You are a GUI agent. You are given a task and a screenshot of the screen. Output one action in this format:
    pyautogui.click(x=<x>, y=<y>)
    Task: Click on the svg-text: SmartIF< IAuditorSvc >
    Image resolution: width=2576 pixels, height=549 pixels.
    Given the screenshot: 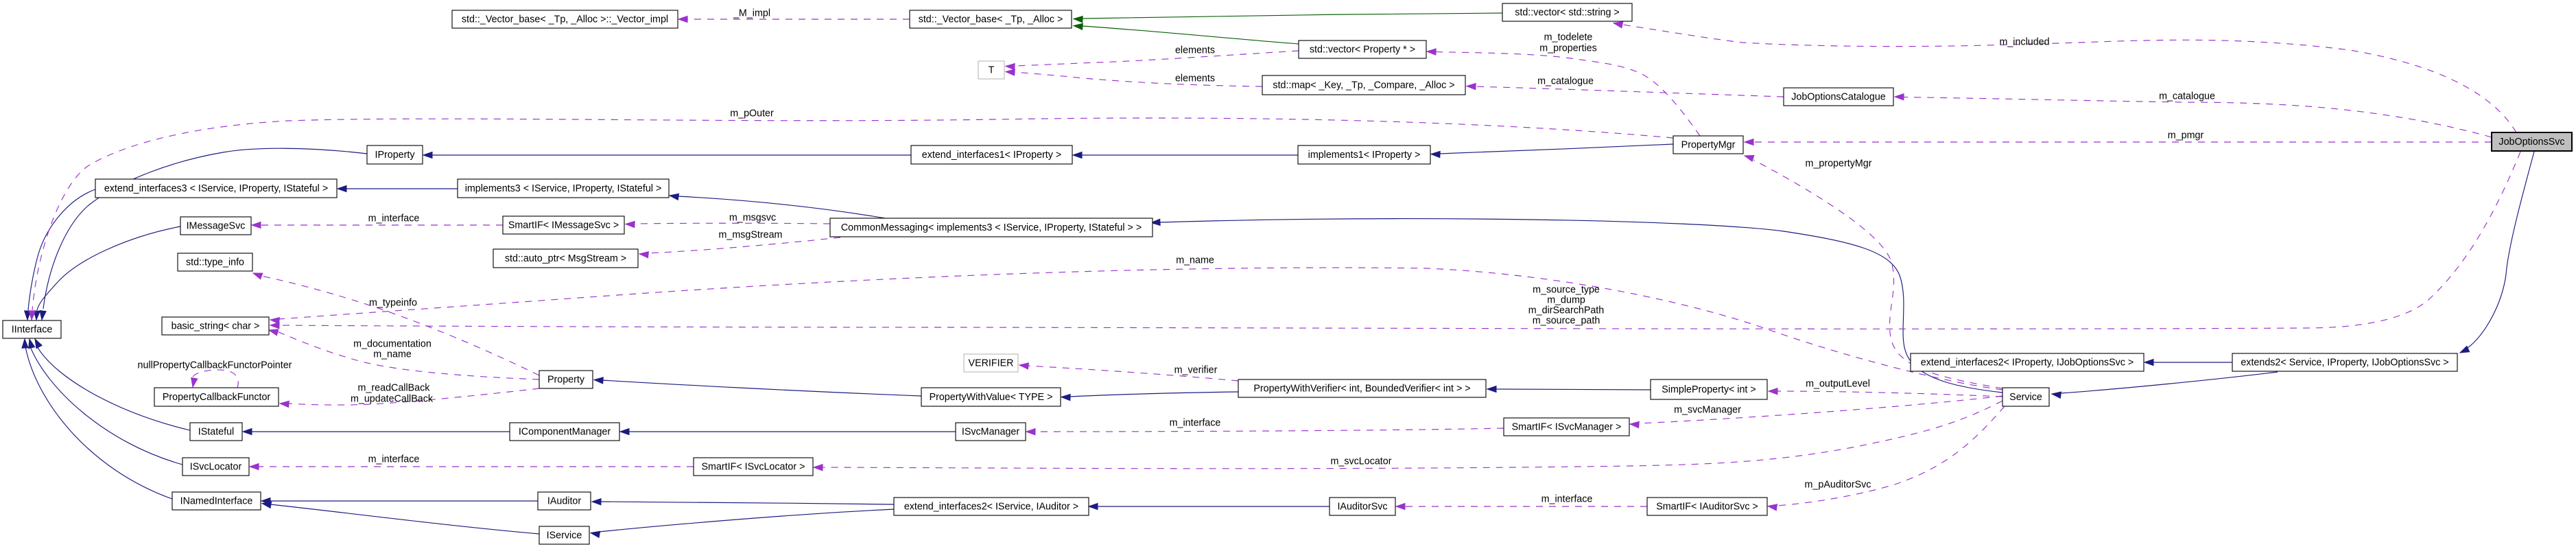 What is the action you would take?
    pyautogui.click(x=1707, y=507)
    